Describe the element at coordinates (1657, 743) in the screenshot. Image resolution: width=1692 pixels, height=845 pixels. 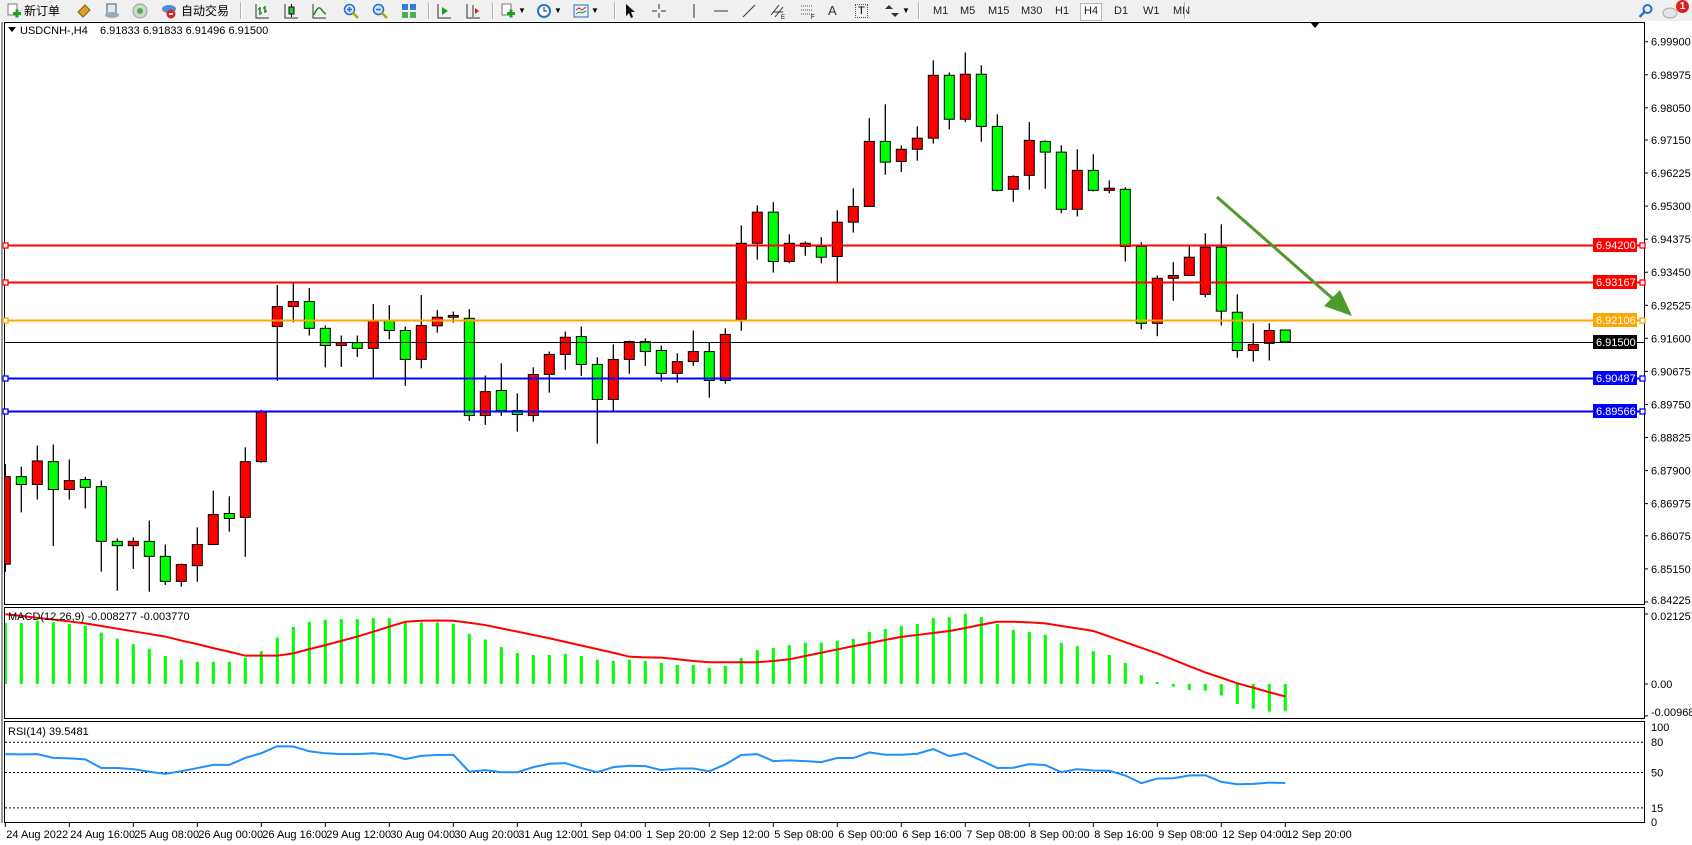
I see `rsi-tick-label: 80` at that location.